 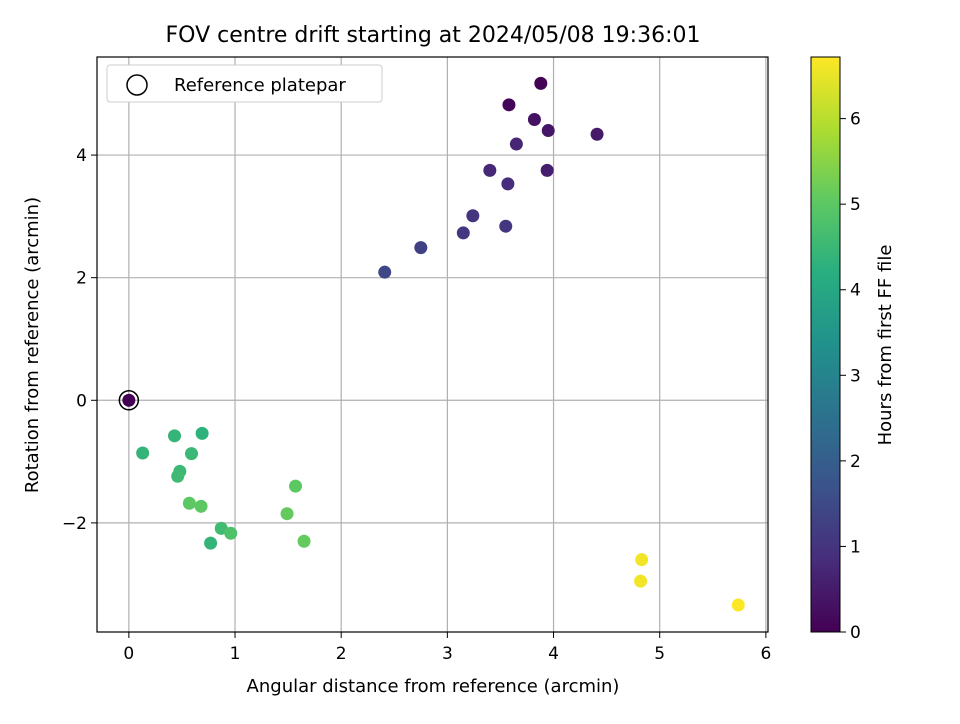 I want to click on colorbar-tick-label: 1, so click(x=855, y=547).